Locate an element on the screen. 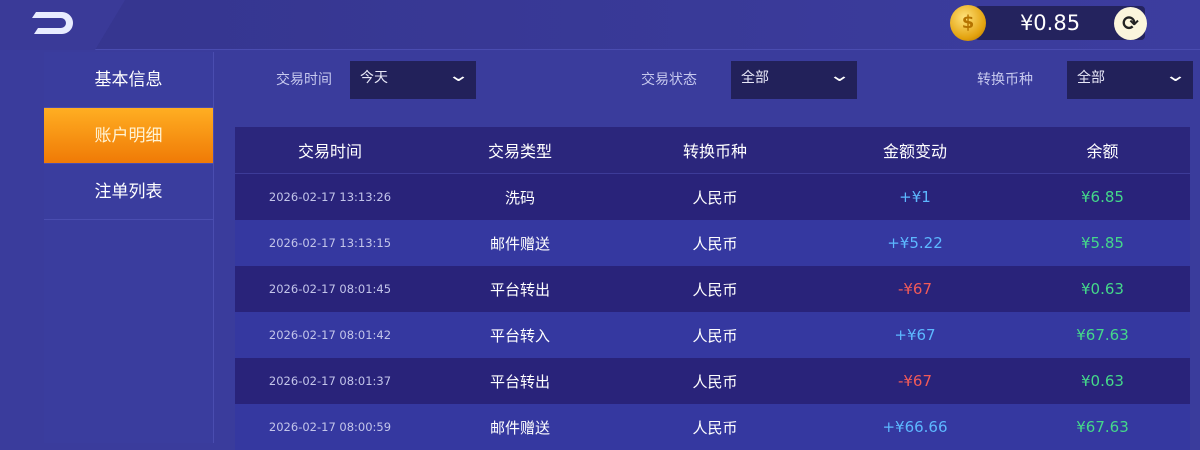 This screenshot has width=1200, height=450. table-row: 2026-02-17 13:13:15 邮件赠送 人民币 +¥5.22 ¥5.85 is located at coordinates (712, 243).